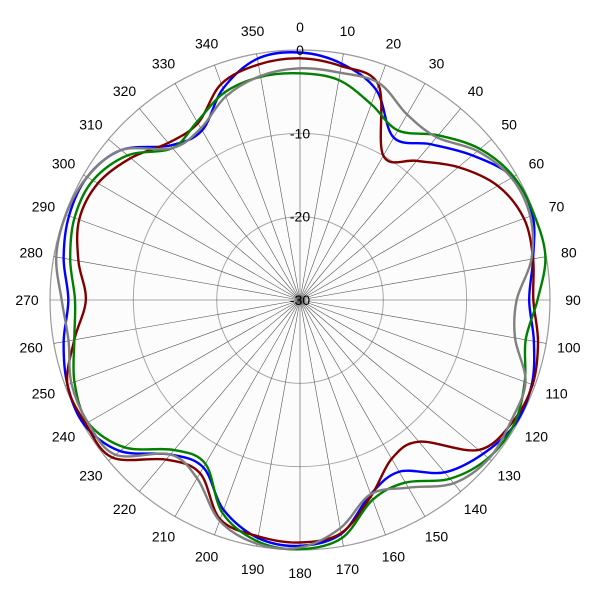 The width and height of the screenshot is (600, 600). What do you see at coordinates (164, 64) in the screenshot?
I see `angle-tick-label: 330` at bounding box center [164, 64].